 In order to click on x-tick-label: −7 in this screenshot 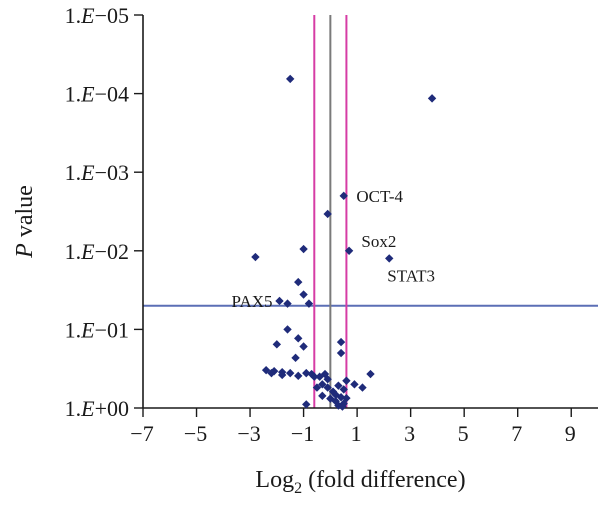, I will do `click(141, 433)`.